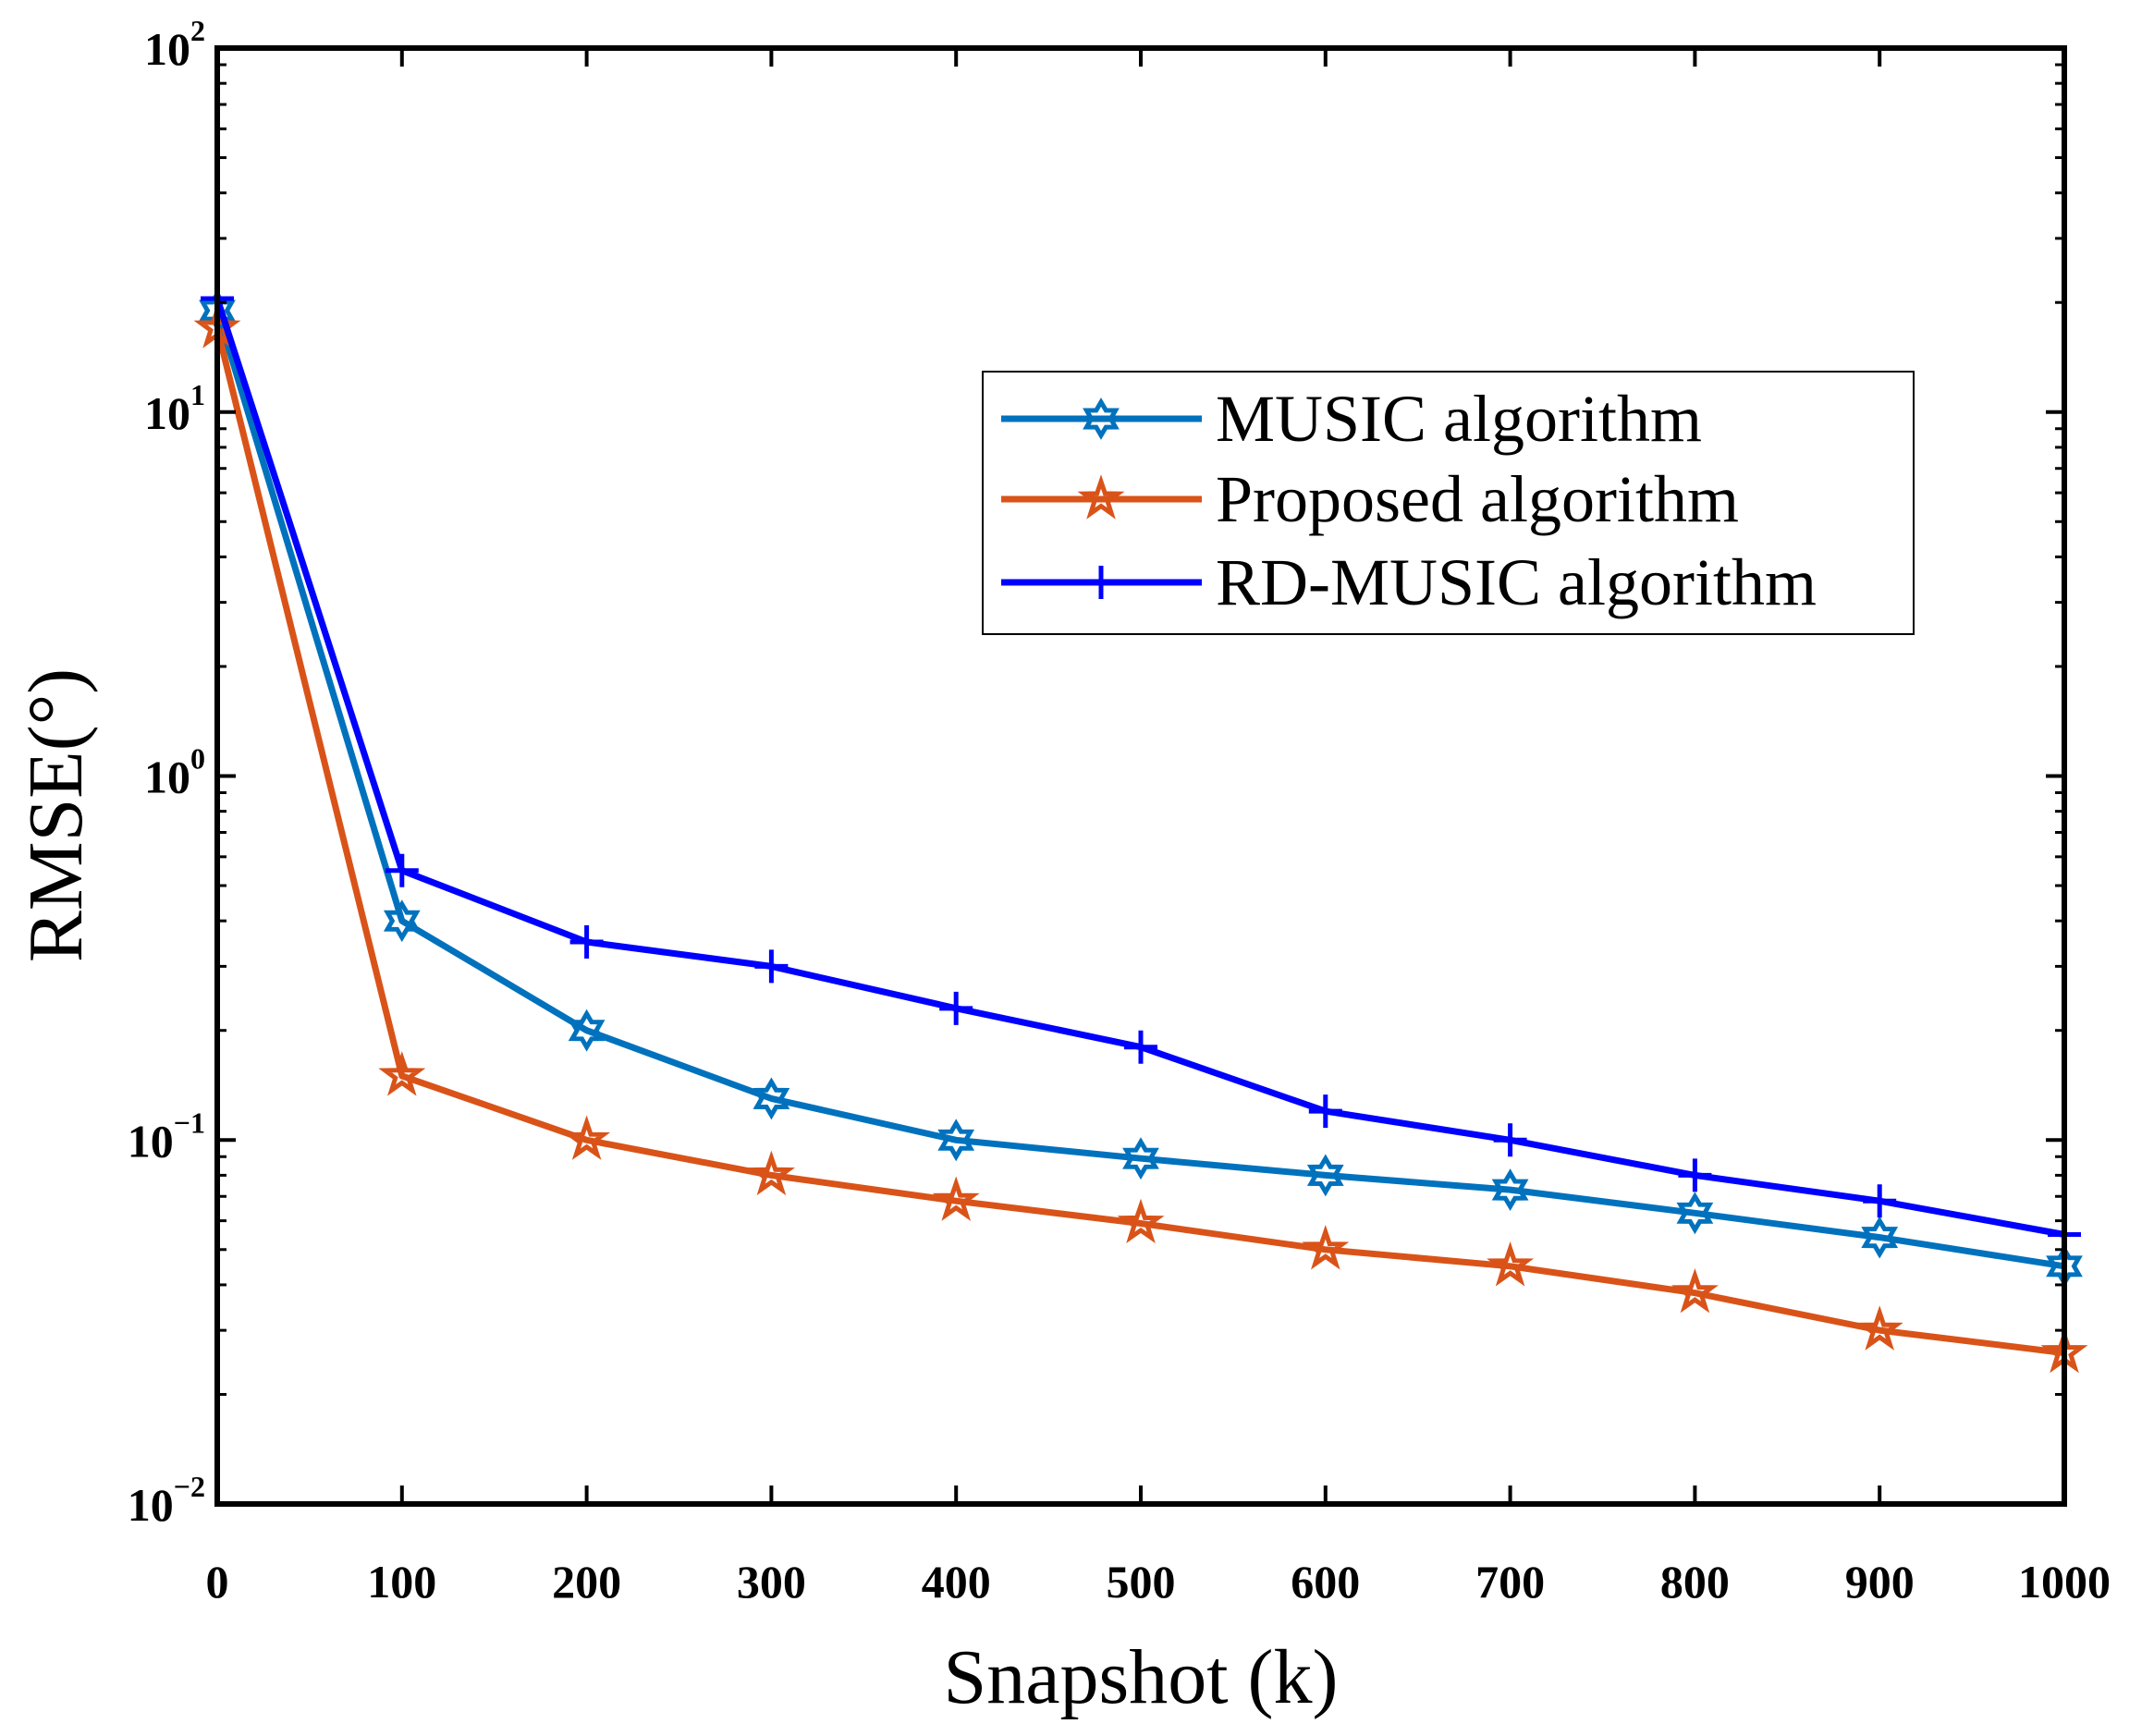  I want to click on x-tick-label: 700, so click(1510, 1582).